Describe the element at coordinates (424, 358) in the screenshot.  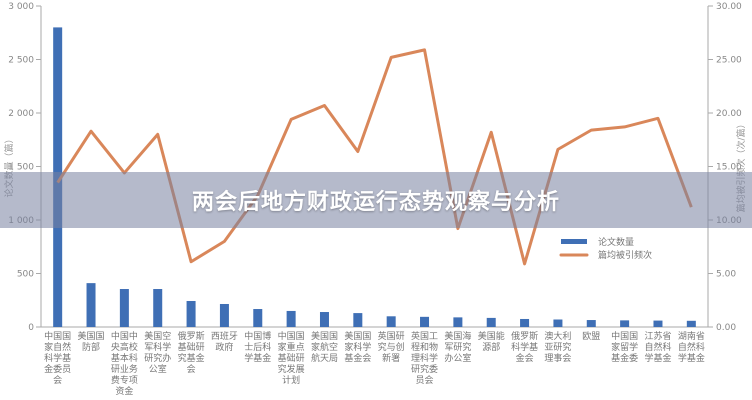
I see `category-label: 英国工程和物理科学研究委员会` at that location.